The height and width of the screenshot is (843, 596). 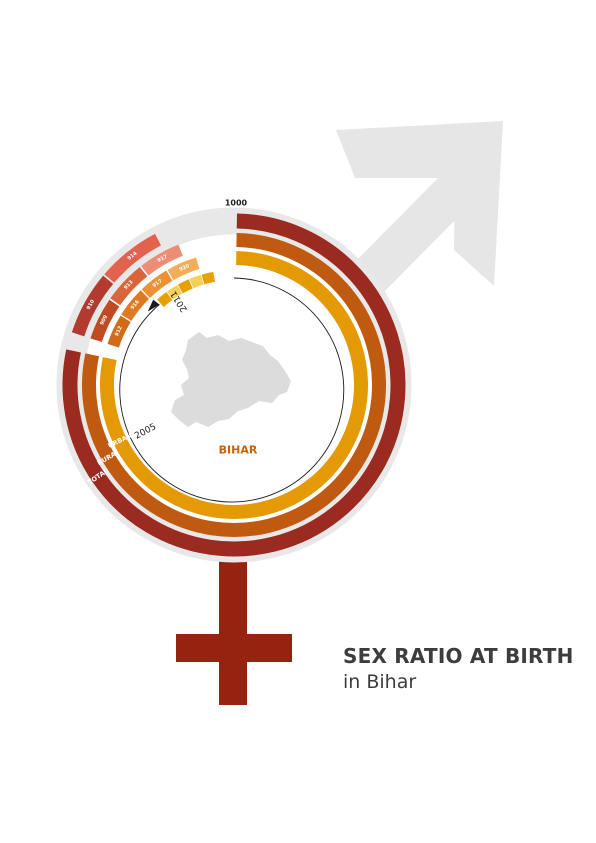 I want to click on ring-urban-value-label-3: 920, so click(x=184, y=268).